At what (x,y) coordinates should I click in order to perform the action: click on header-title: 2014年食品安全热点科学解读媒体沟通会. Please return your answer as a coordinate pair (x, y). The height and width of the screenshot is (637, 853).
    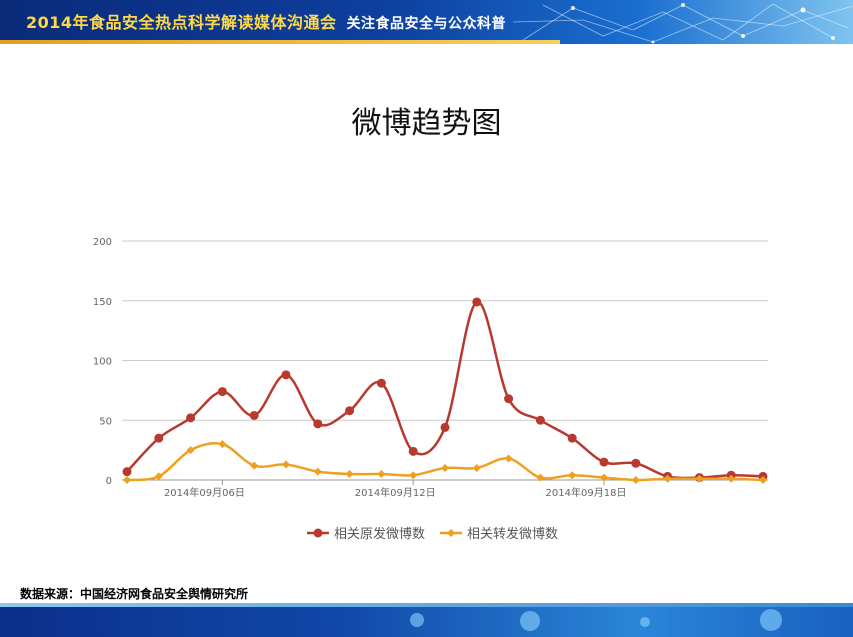
    Looking at the image, I should click on (181, 22).